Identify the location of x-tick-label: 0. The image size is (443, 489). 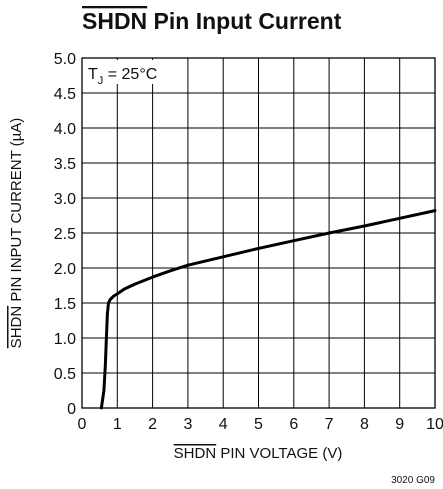
(82, 424).